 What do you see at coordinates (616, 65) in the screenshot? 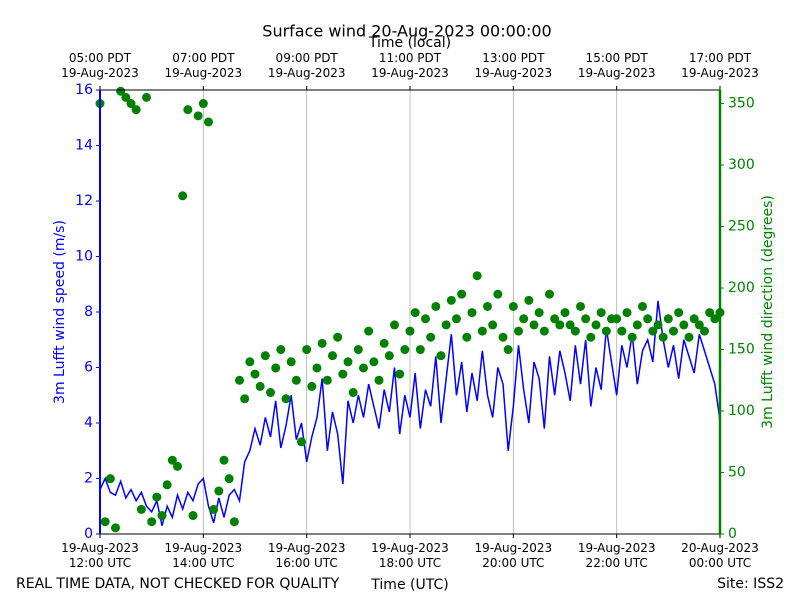
I see `x2-tick-label: 15:00 PDT 19-Aug-2023` at bounding box center [616, 65].